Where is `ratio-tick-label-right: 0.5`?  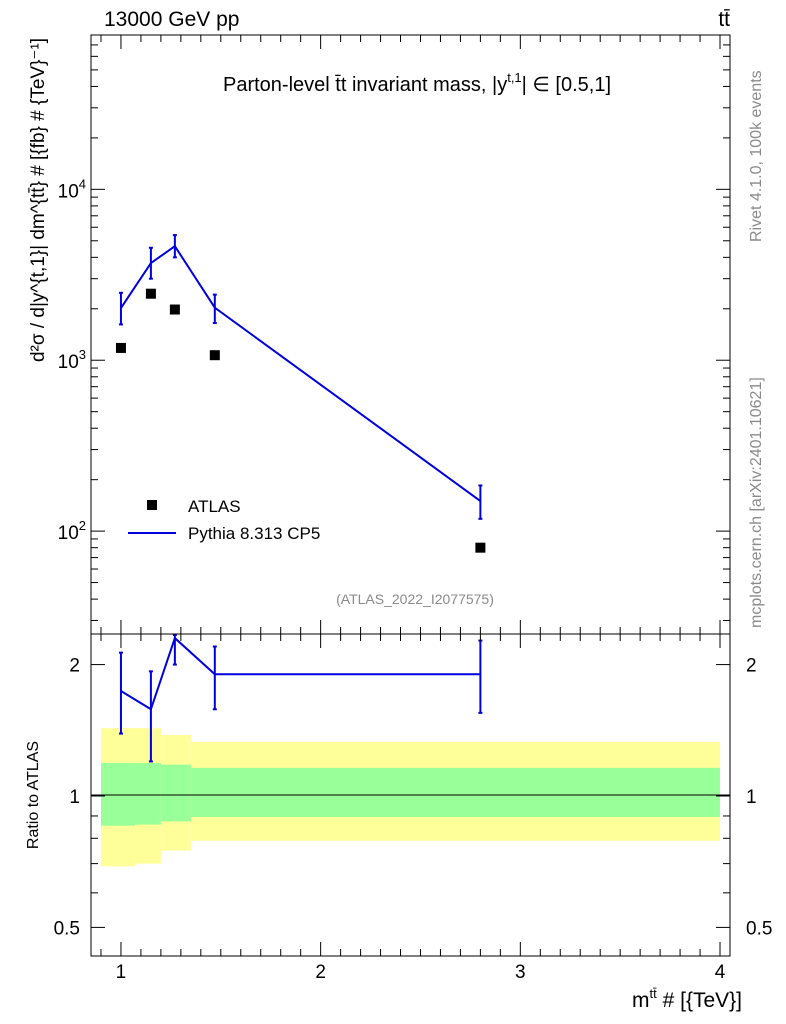
ratio-tick-label-right: 0.5 is located at coordinates (759, 928).